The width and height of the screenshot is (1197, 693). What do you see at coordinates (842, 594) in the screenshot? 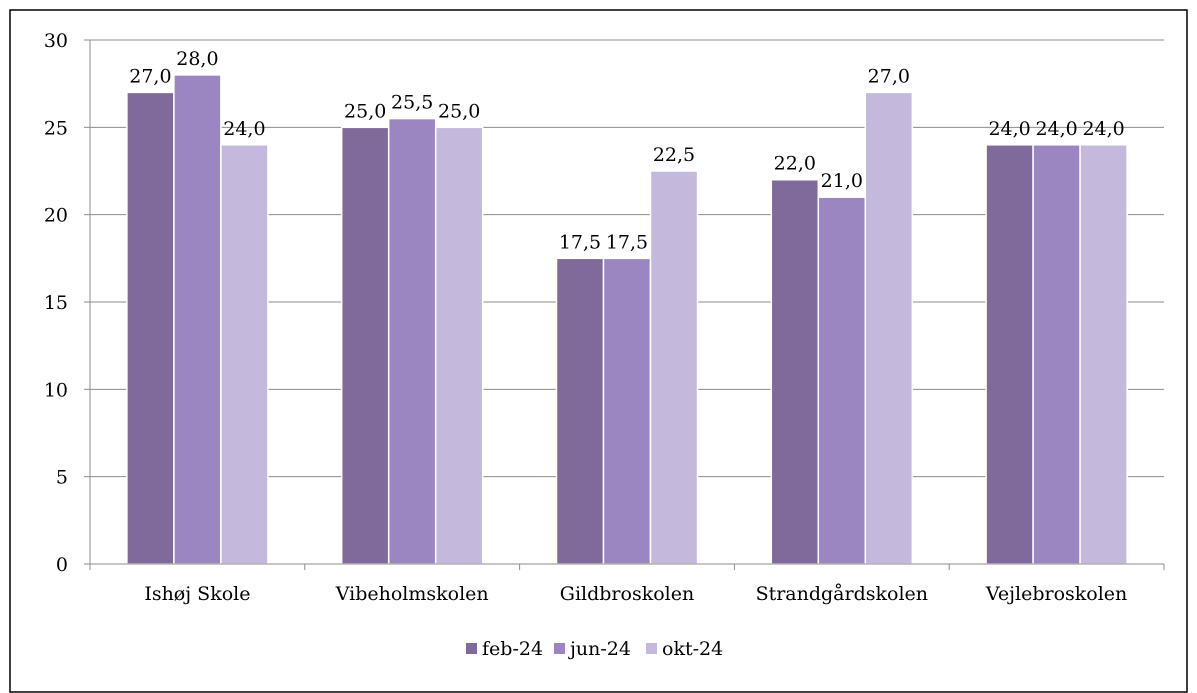
I see `x-tick-label: Strandgårdskolen` at bounding box center [842, 594].